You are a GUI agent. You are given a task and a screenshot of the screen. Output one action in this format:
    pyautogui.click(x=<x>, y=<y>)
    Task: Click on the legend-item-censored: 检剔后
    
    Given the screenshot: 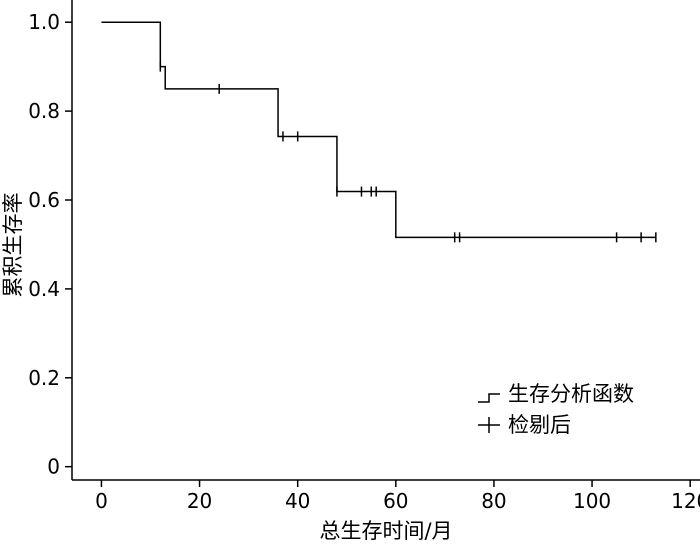 What is the action you would take?
    pyautogui.click(x=524, y=425)
    